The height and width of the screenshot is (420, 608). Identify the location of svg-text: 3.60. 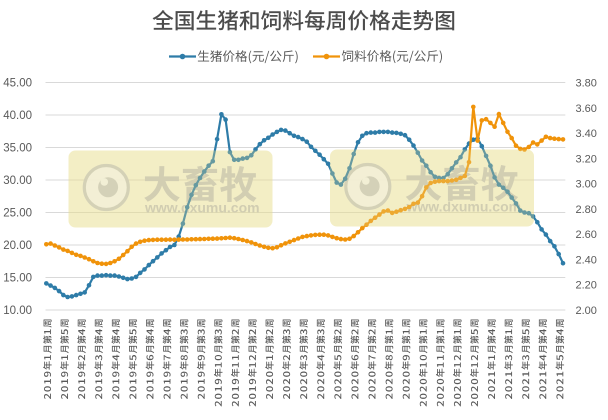
(586, 109).